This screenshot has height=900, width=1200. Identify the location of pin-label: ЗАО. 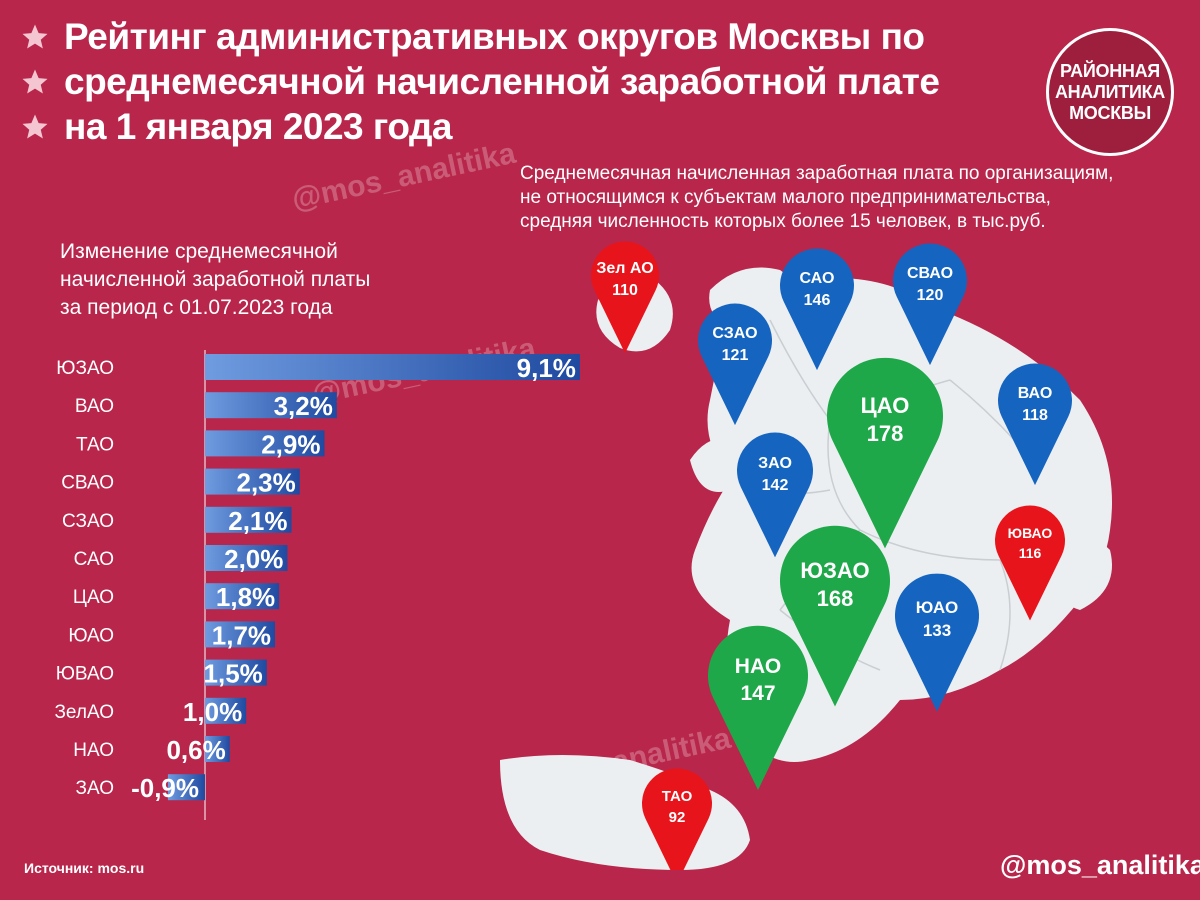
(775, 463).